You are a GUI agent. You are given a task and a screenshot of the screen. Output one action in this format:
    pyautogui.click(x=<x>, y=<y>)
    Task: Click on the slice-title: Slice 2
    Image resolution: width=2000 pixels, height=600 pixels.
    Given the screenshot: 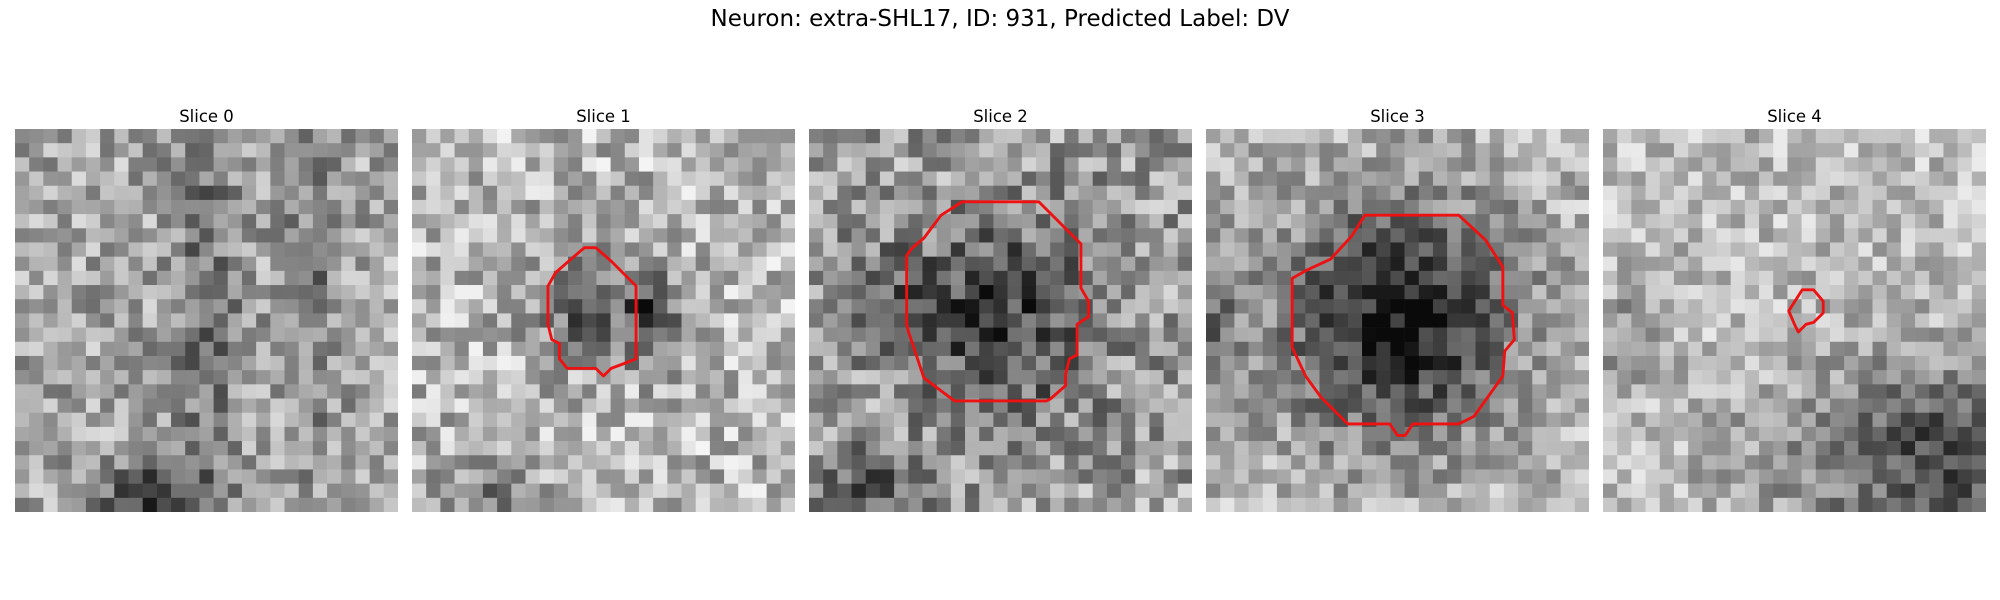 What is the action you would take?
    pyautogui.click(x=1000, y=116)
    